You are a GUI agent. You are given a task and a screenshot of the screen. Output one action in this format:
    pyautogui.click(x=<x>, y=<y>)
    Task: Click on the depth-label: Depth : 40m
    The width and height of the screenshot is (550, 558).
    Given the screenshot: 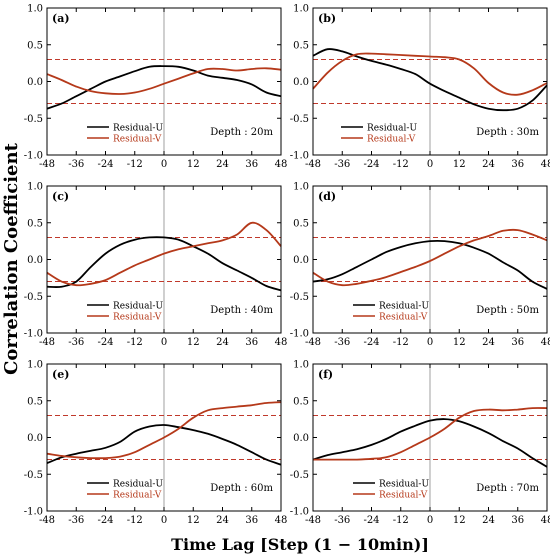 What is the action you would take?
    pyautogui.click(x=241, y=310)
    